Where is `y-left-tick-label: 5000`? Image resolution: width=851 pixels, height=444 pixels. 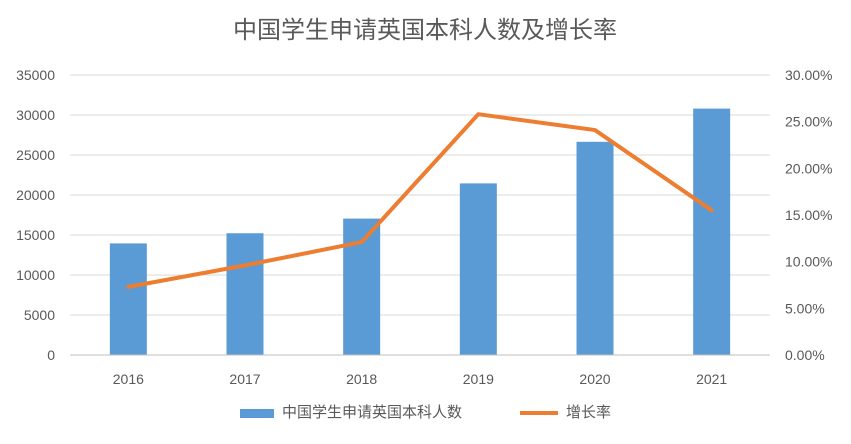 y-left-tick-label: 5000 is located at coordinates (39, 315).